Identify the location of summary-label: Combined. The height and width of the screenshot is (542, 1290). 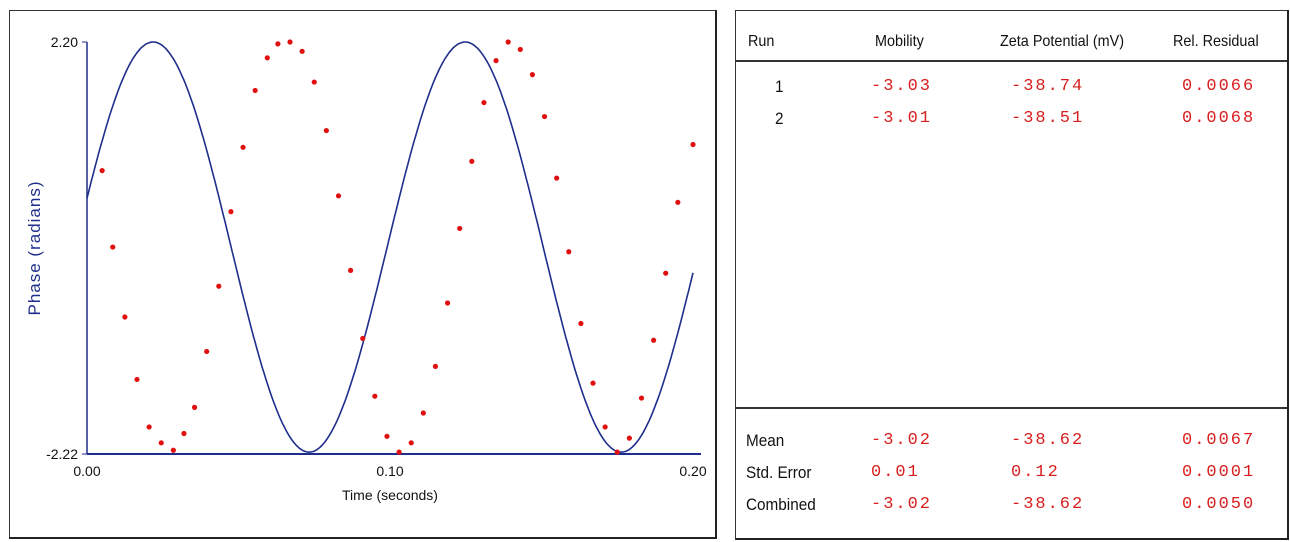
(781, 504).